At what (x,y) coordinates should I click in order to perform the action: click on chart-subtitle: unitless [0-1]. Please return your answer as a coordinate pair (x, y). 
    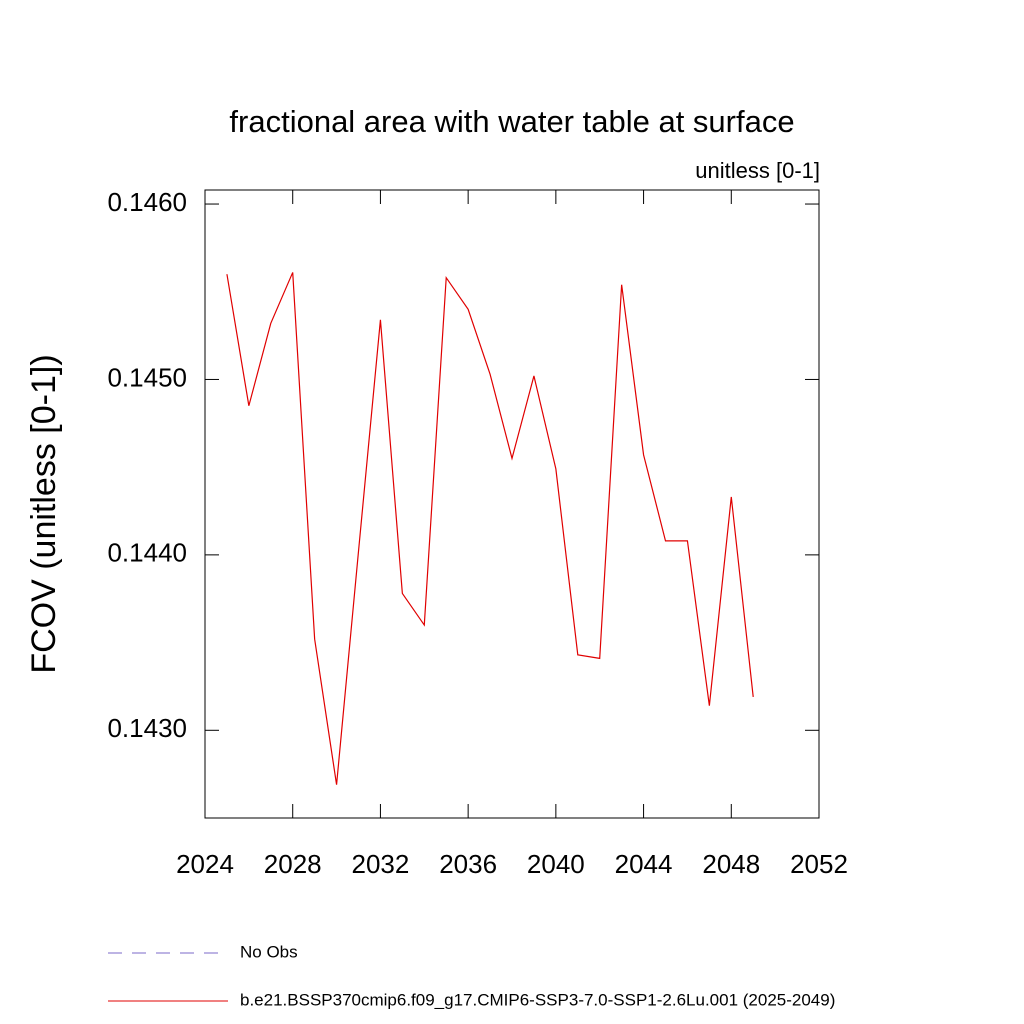
    Looking at the image, I should click on (757, 170).